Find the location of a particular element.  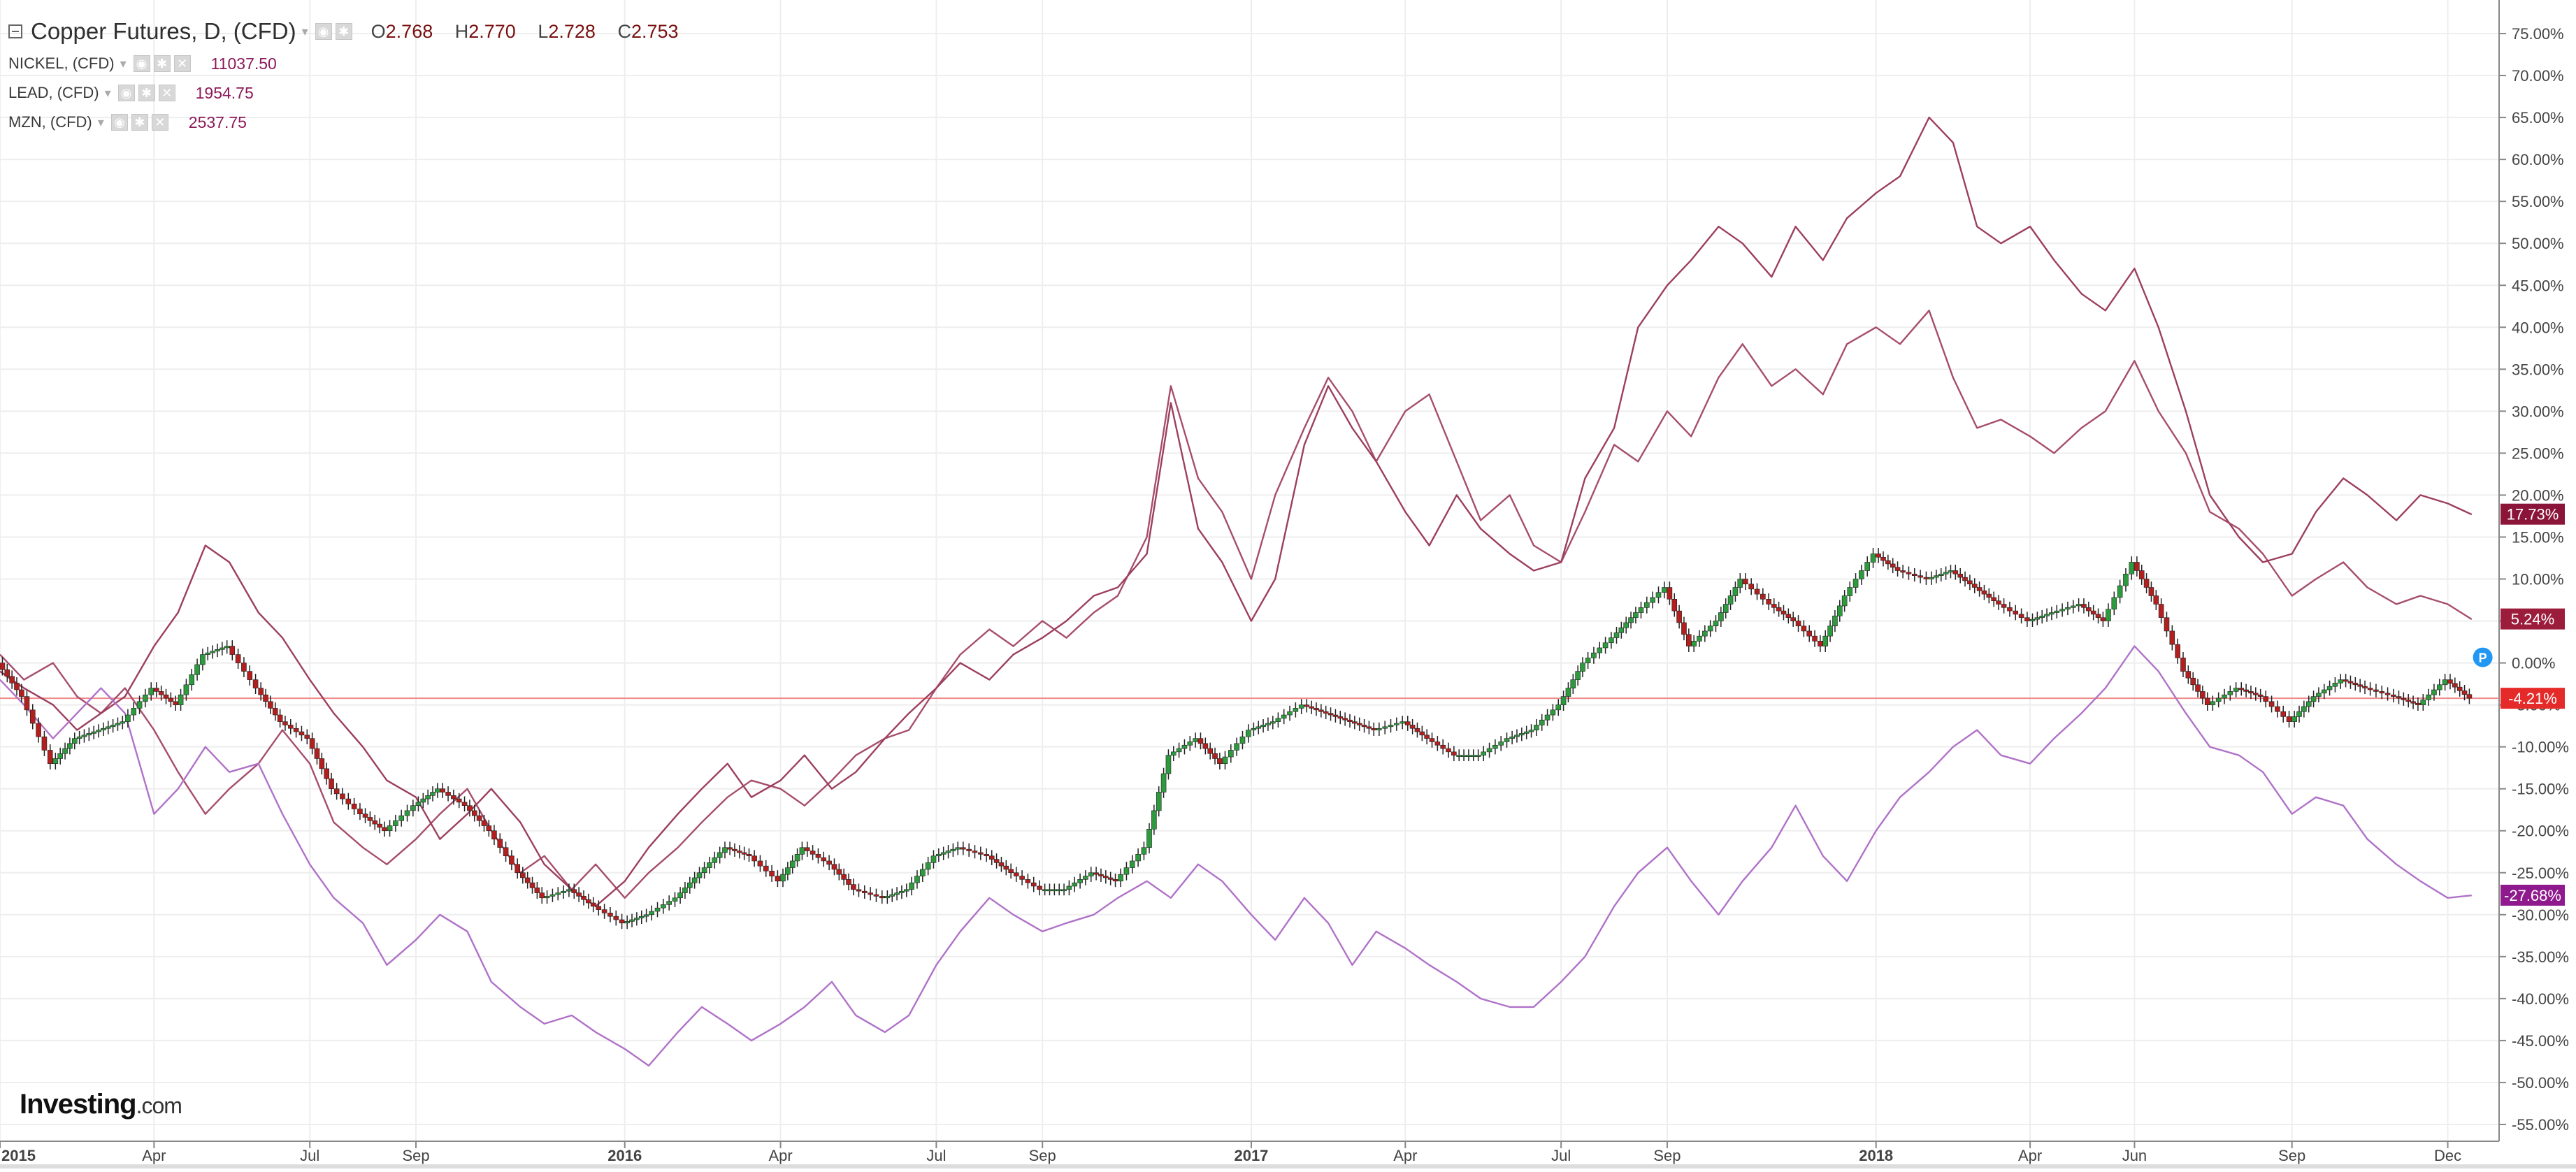

last-value-badge: 17.73% is located at coordinates (2533, 514).